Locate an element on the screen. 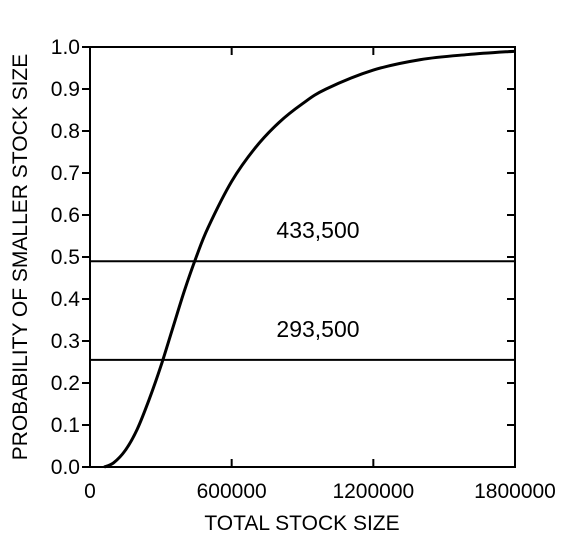 The height and width of the screenshot is (536, 571). y-tick-label: 0.5 is located at coordinates (65, 257).